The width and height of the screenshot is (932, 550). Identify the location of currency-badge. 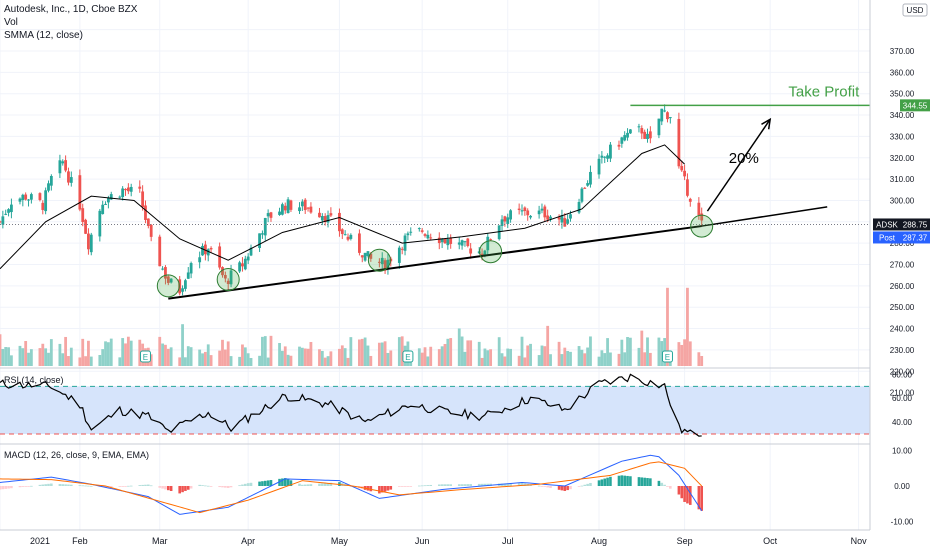
(915, 10).